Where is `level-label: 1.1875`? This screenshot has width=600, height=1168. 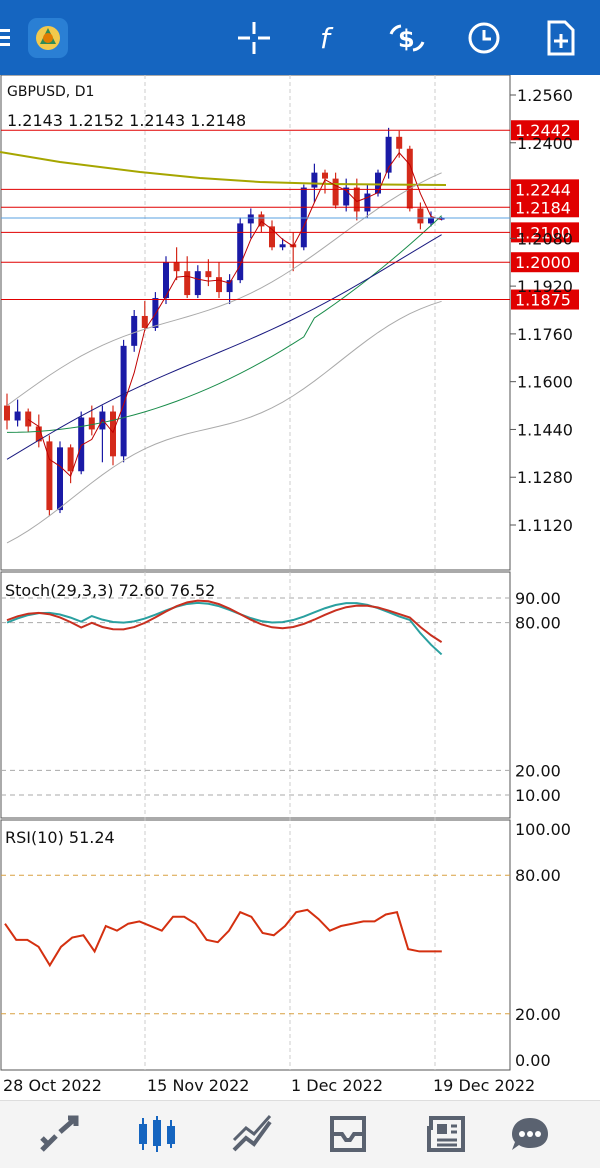 level-label: 1.1875 is located at coordinates (543, 300).